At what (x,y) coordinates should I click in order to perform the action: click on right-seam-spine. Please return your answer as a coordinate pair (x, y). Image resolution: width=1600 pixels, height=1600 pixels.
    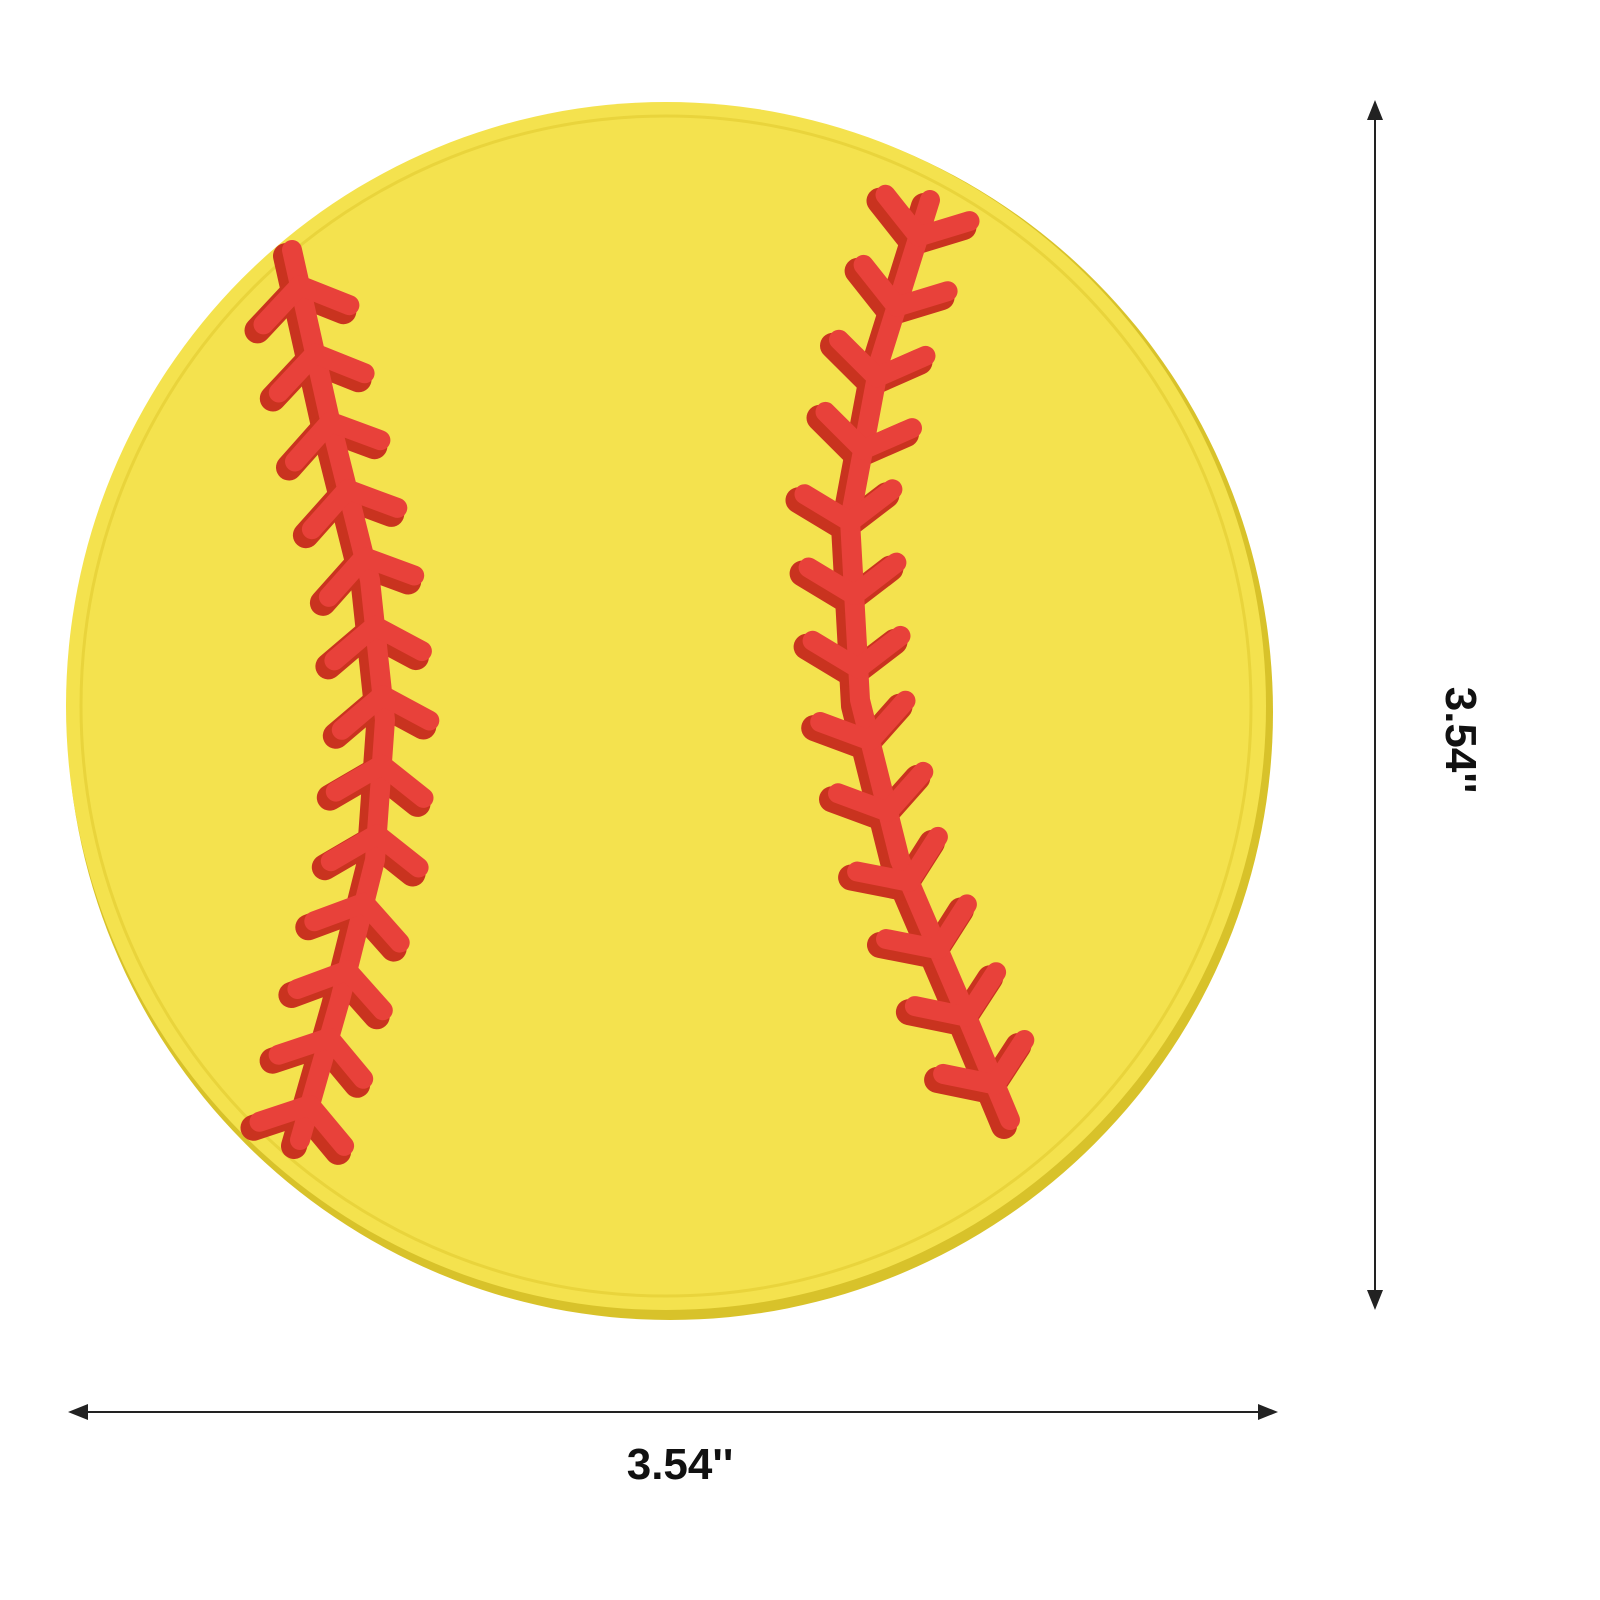
    Looking at the image, I should click on (930, 660).